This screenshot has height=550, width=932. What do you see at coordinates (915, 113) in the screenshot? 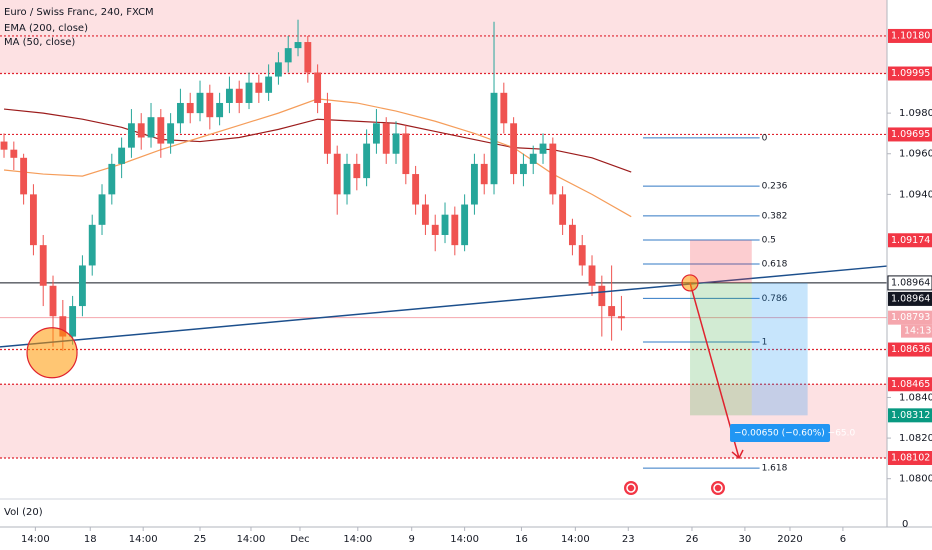
I see `y-tick-label: 1.09800` at bounding box center [915, 113].